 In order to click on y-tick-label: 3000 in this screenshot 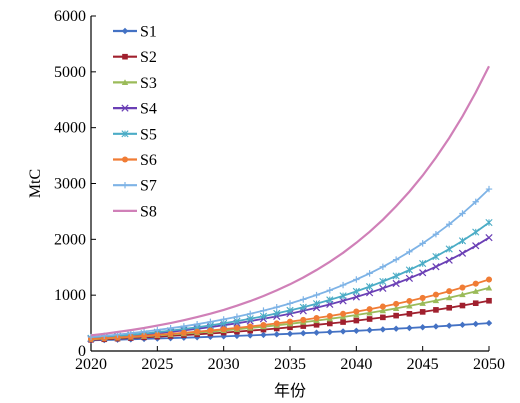, I will do `click(70, 184)`.